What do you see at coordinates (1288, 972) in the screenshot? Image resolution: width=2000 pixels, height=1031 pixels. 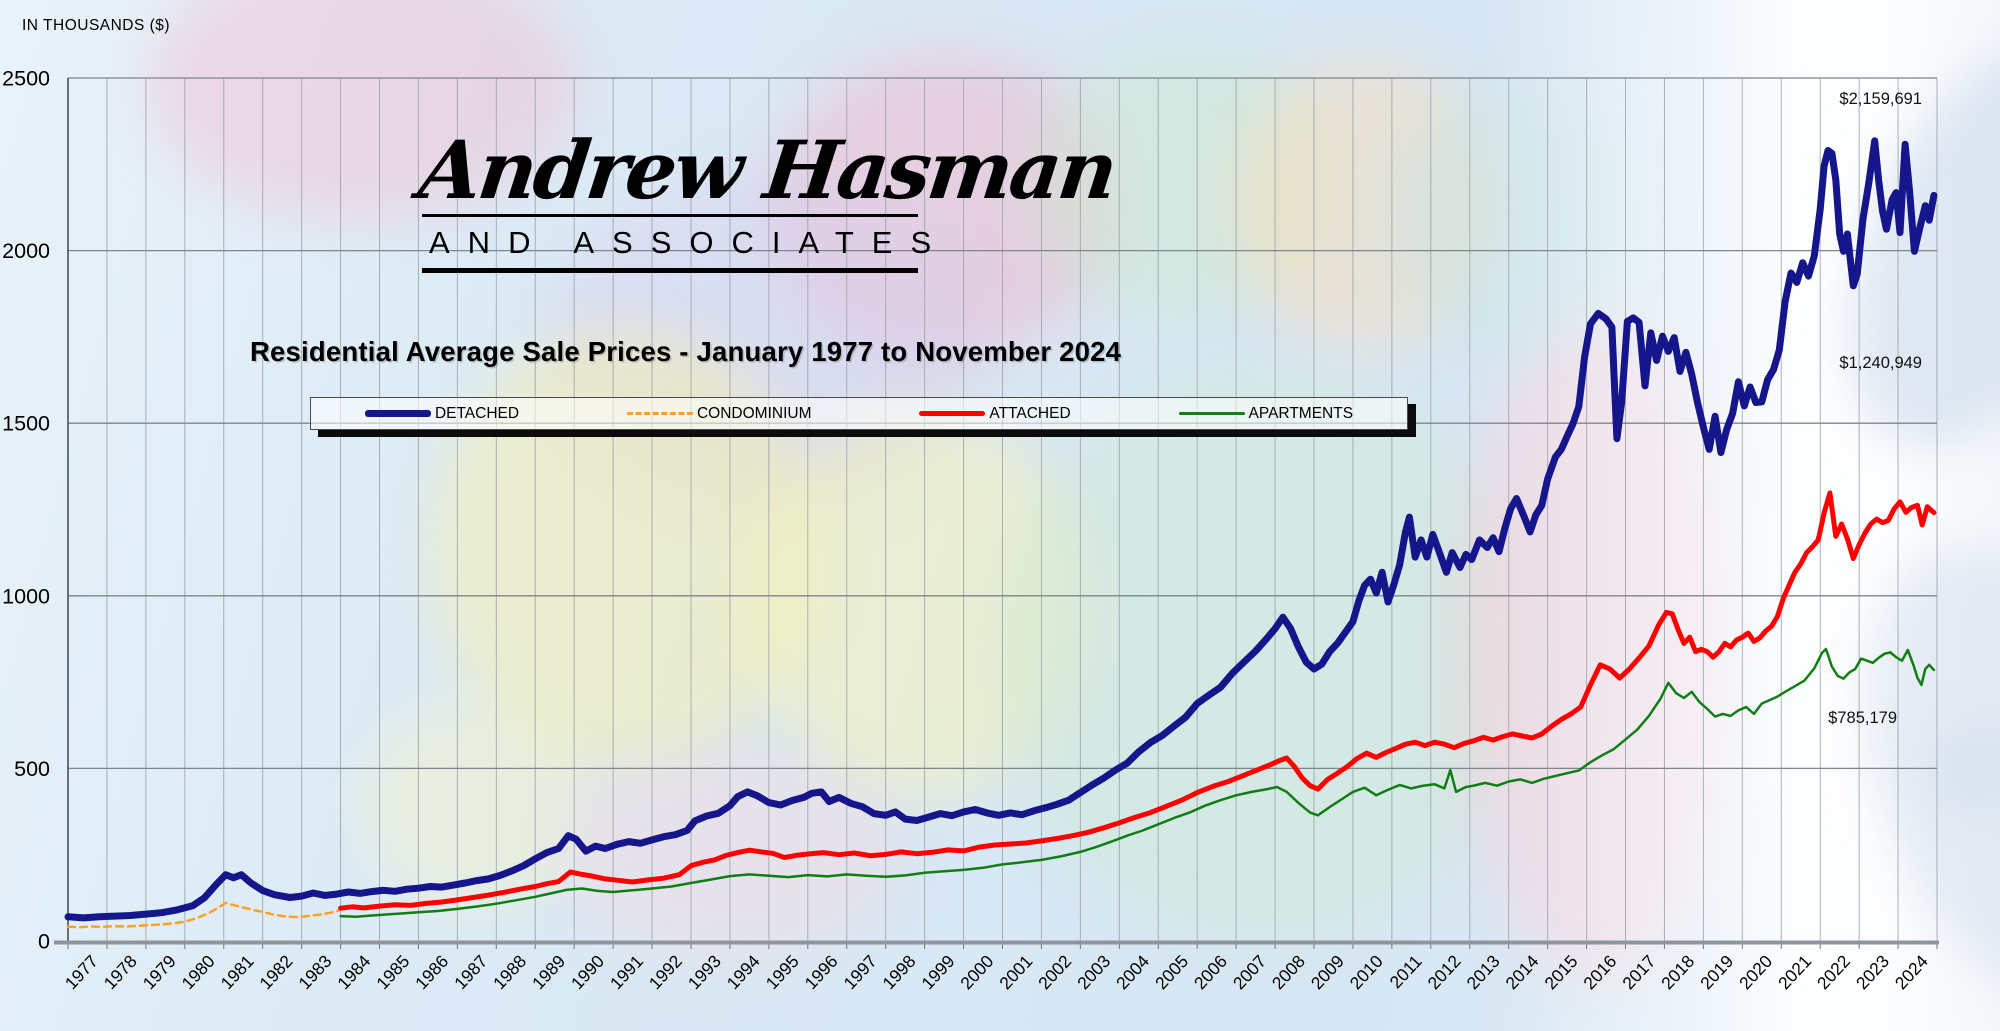 I see `x-tick-label-2008: 2008` at bounding box center [1288, 972].